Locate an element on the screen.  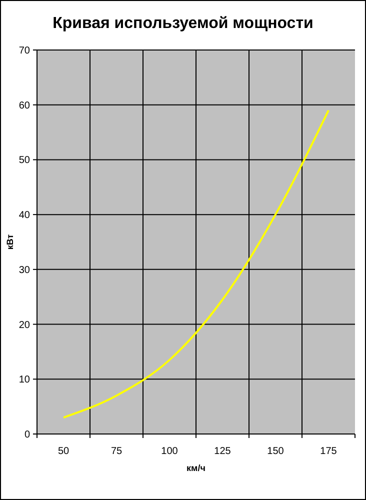
y-tick-label: 70 is located at coordinates (24, 51).